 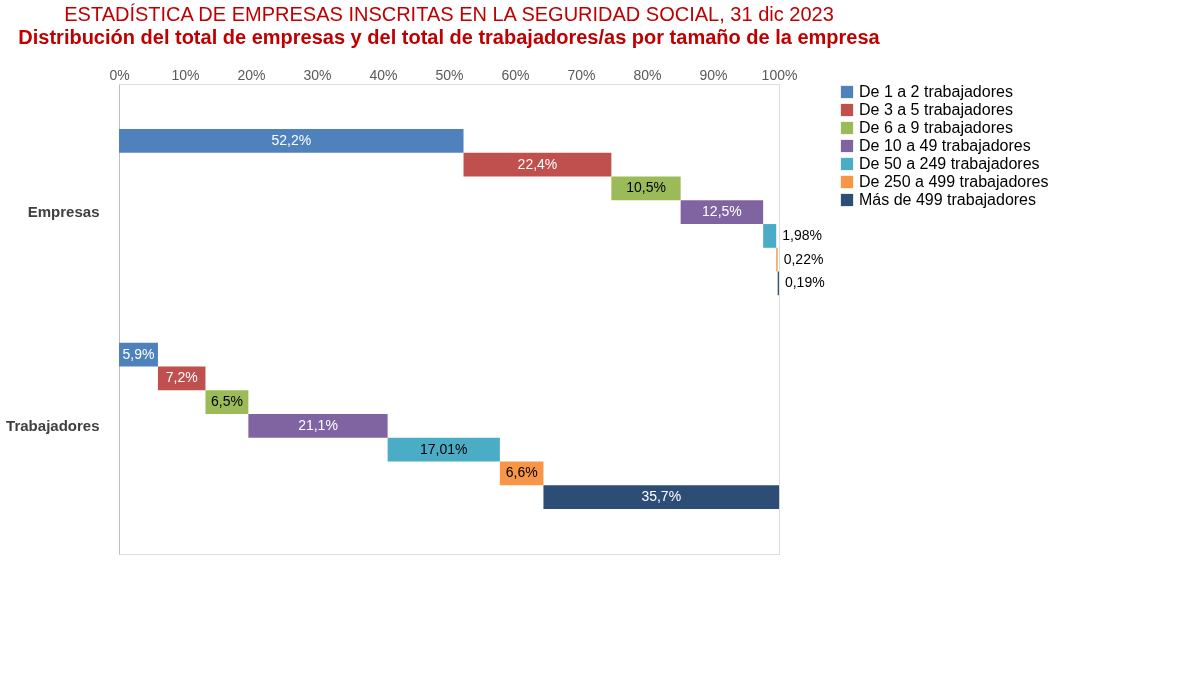 I want to click on data-label: 35,7%, so click(x=661, y=496).